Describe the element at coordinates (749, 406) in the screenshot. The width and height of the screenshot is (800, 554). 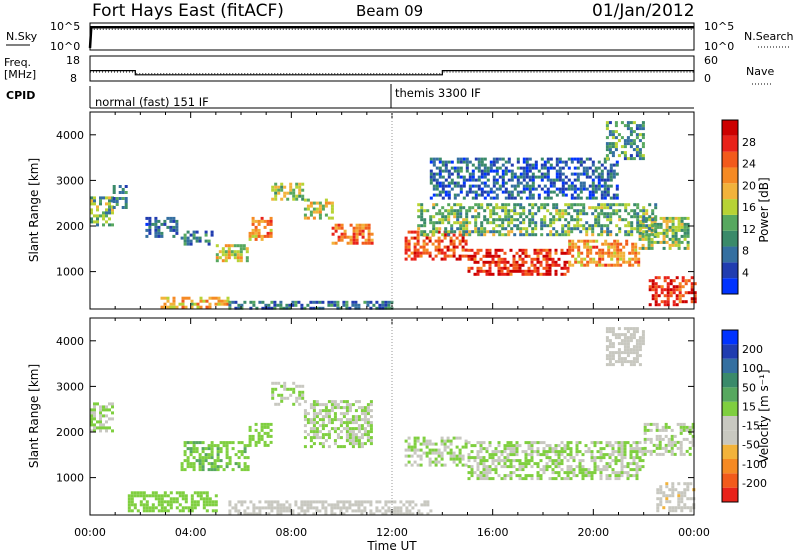
I see `velocity-colorbar-tick: 15` at that location.